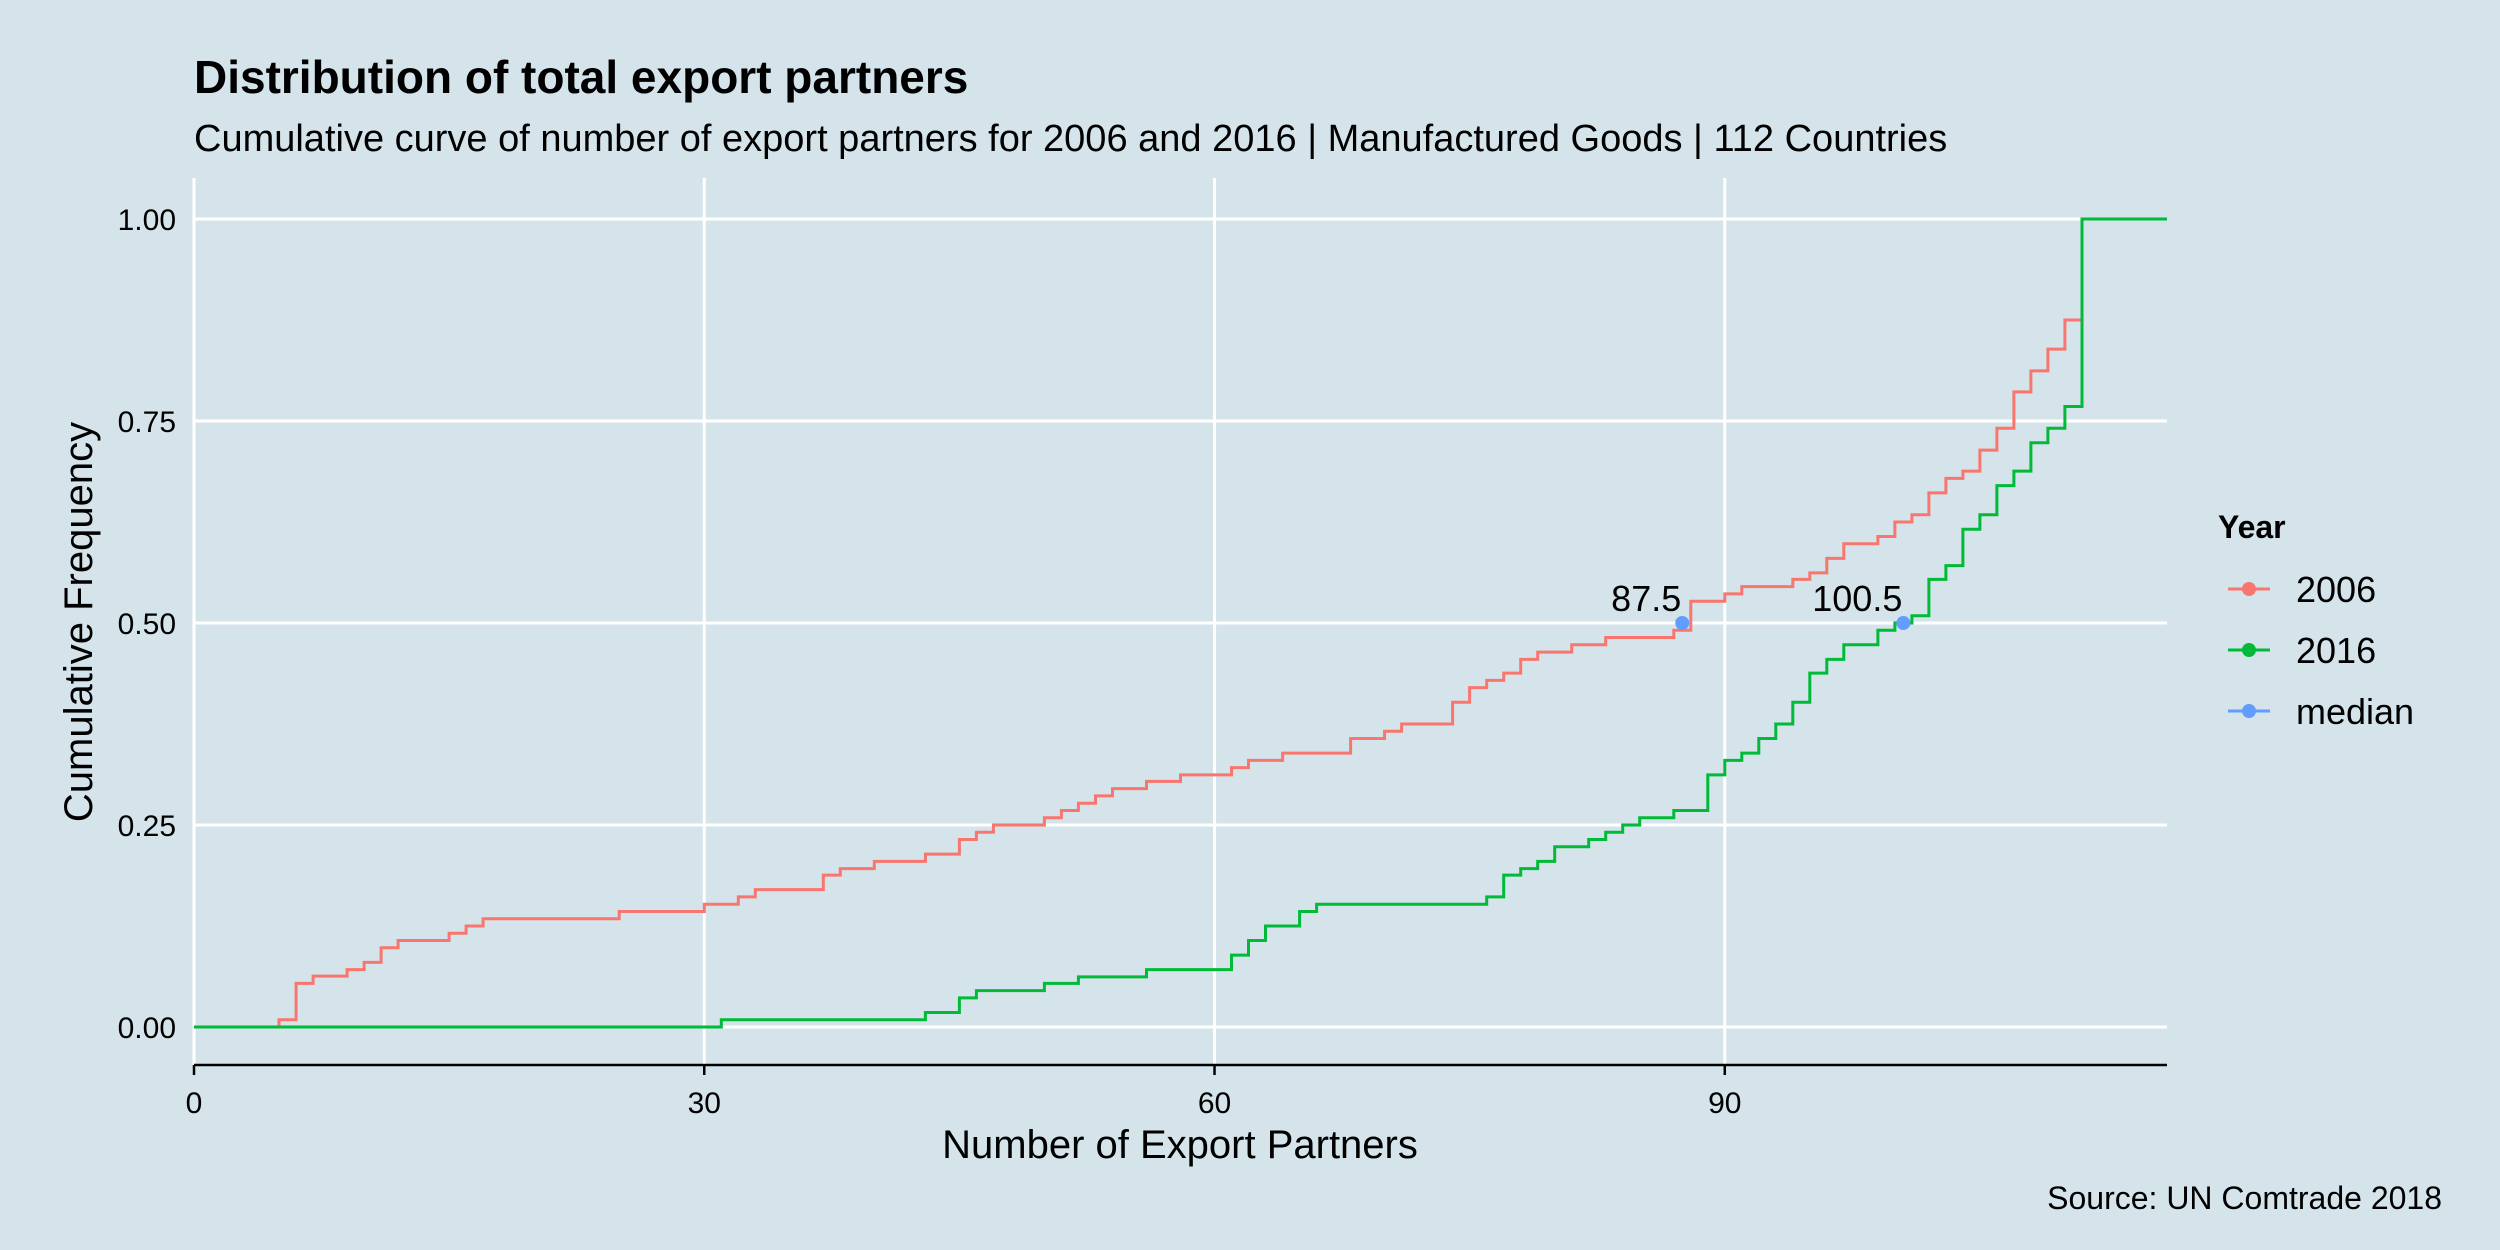 This screenshot has width=2500, height=1250. Describe the element at coordinates (2355, 711) in the screenshot. I see `legend-entry-label: median` at that location.